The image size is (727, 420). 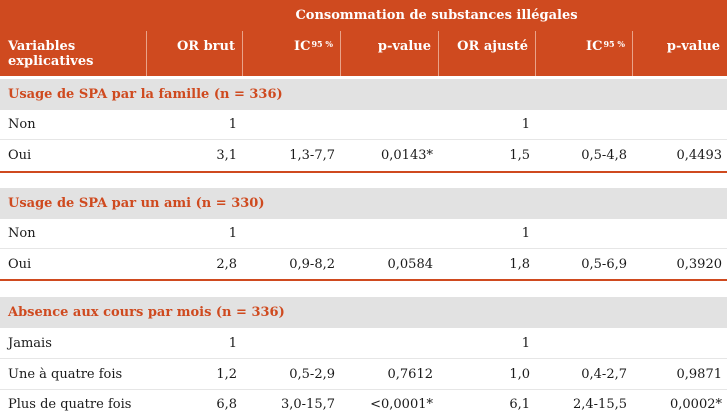 What do you see at coordinates (699, 155) in the screenshot?
I see `pvalue-ajuste-cell: 0,4493` at bounding box center [699, 155].